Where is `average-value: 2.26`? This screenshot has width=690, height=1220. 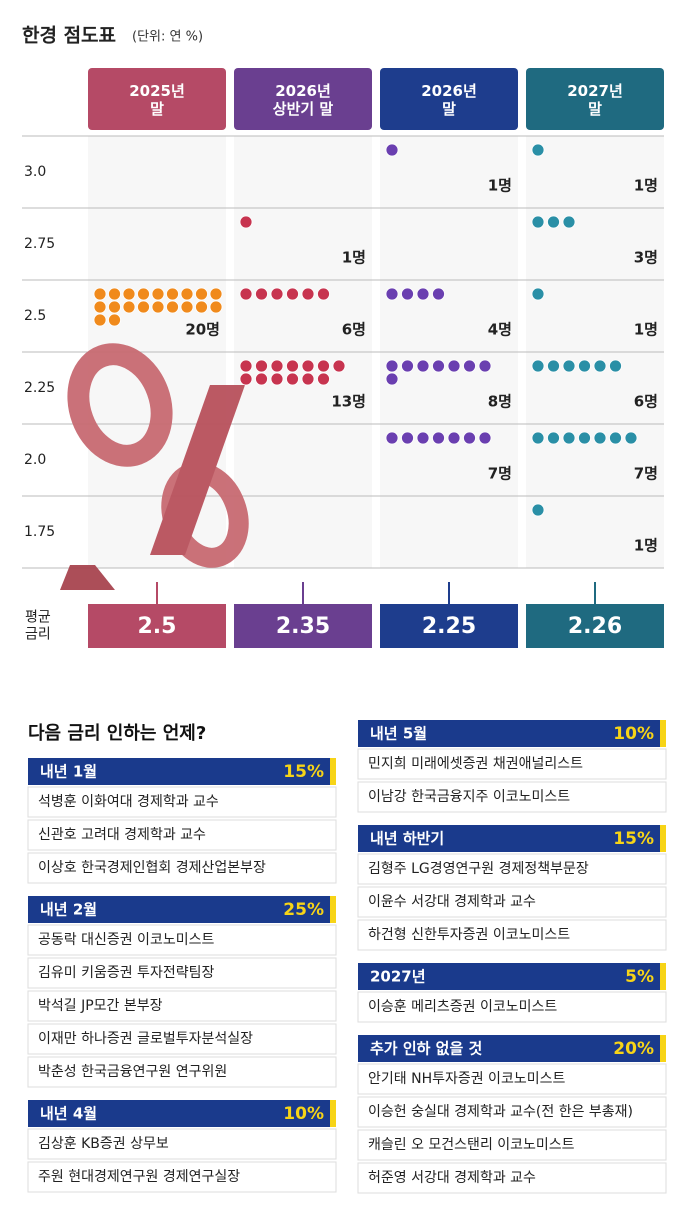
average-value: 2.26 is located at coordinates (595, 626).